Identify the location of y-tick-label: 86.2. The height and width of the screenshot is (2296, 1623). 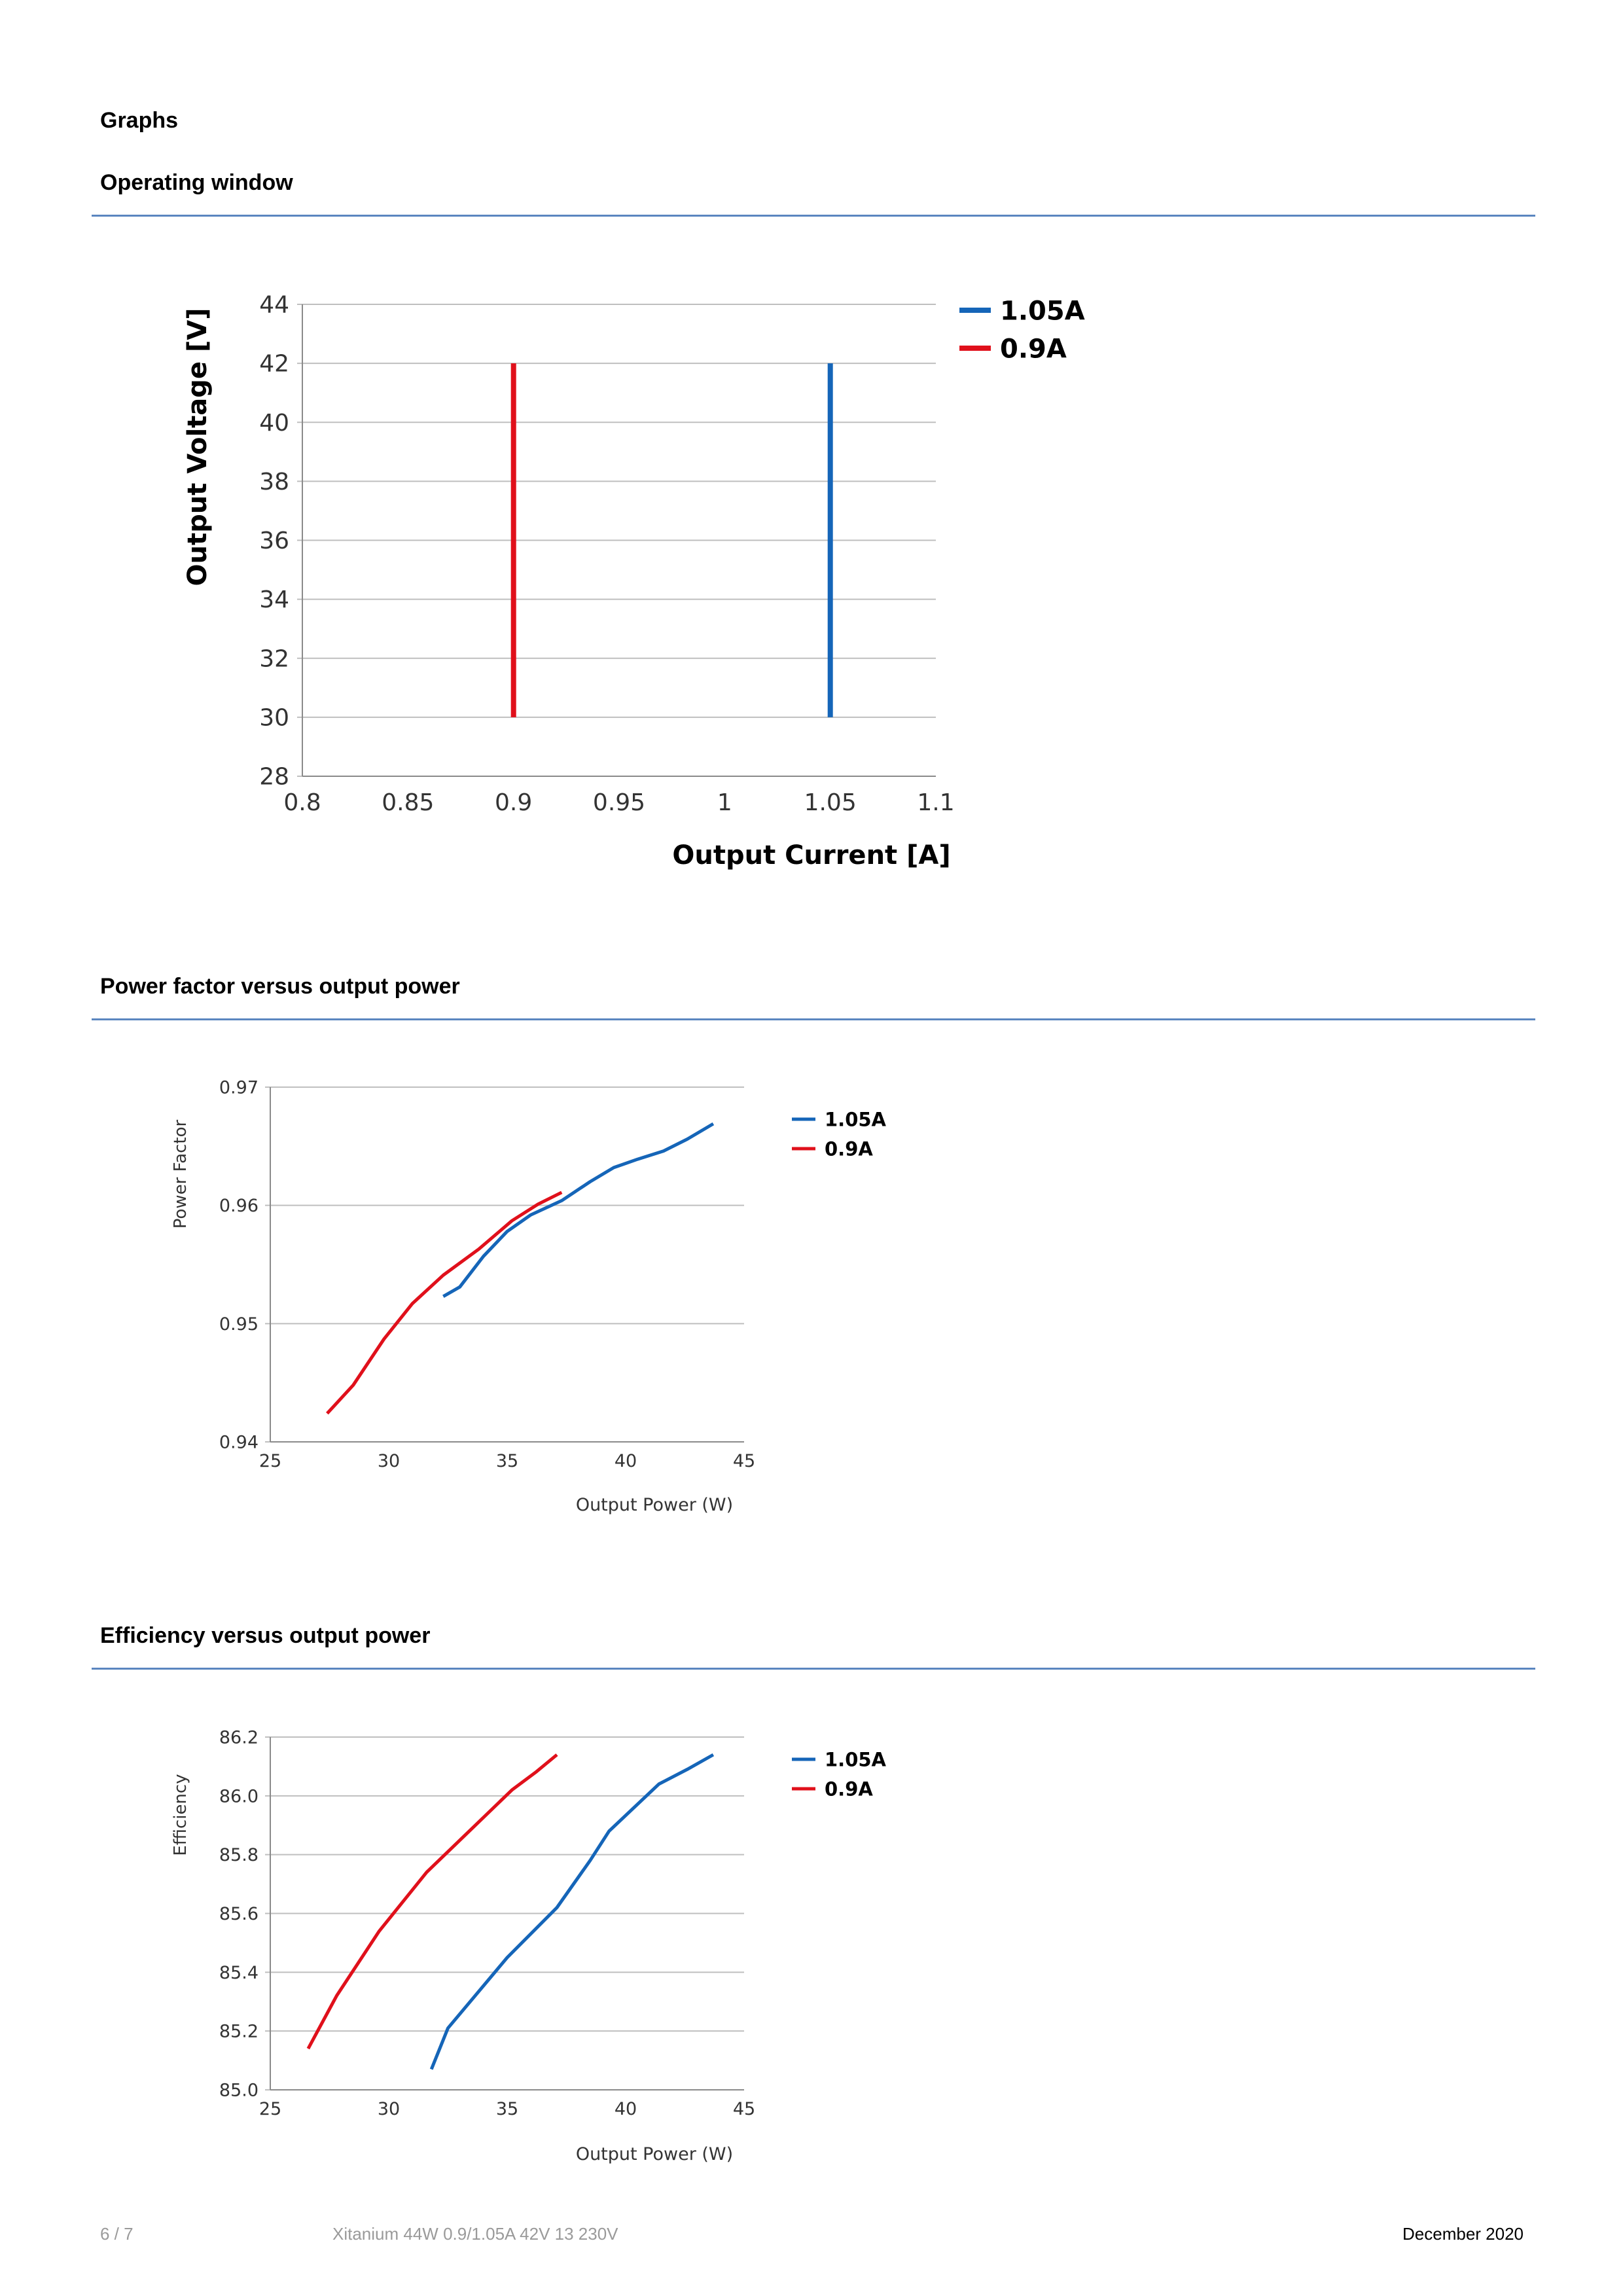
(239, 1737).